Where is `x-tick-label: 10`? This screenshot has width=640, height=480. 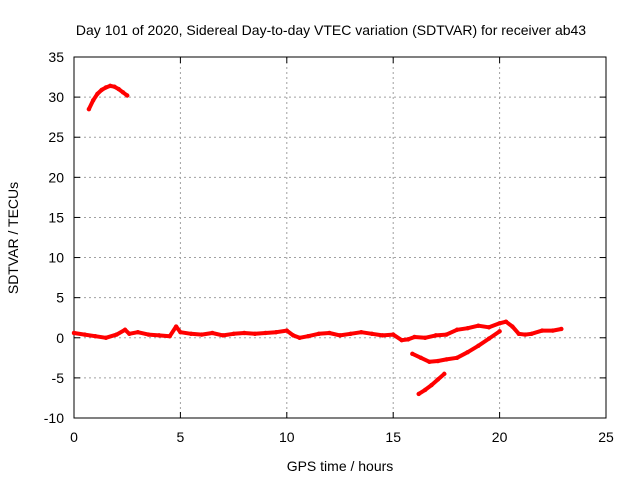 x-tick-label: 10 is located at coordinates (287, 437).